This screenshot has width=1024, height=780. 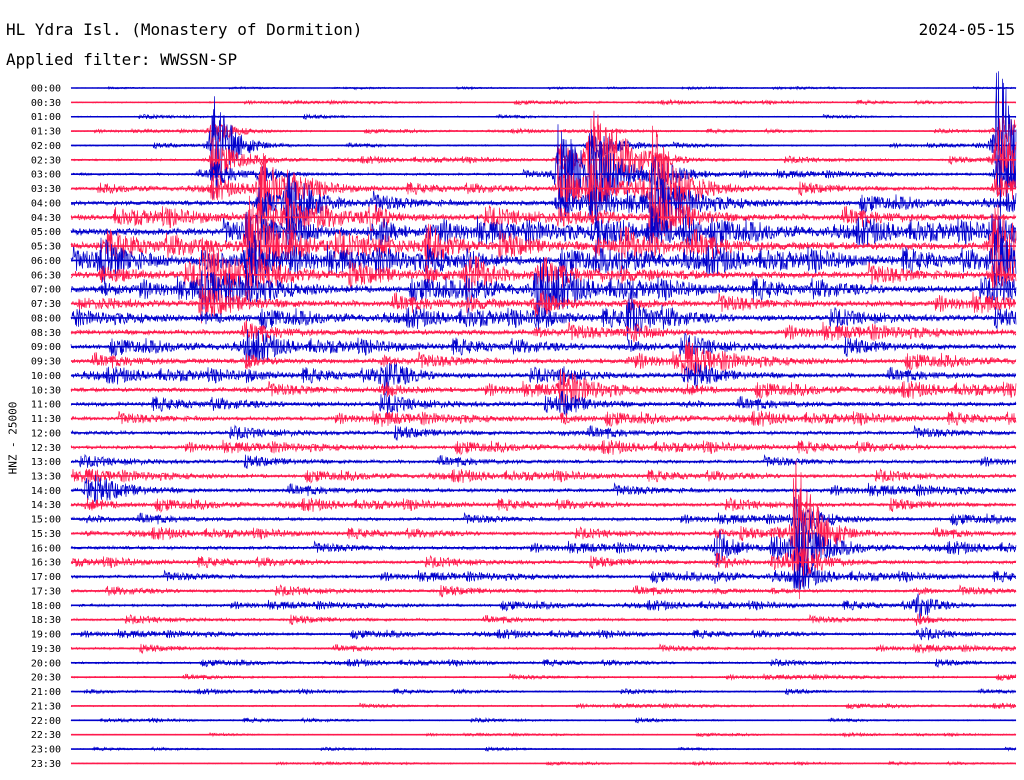 I want to click on row-time-label: 01:30, so click(x=46, y=132).